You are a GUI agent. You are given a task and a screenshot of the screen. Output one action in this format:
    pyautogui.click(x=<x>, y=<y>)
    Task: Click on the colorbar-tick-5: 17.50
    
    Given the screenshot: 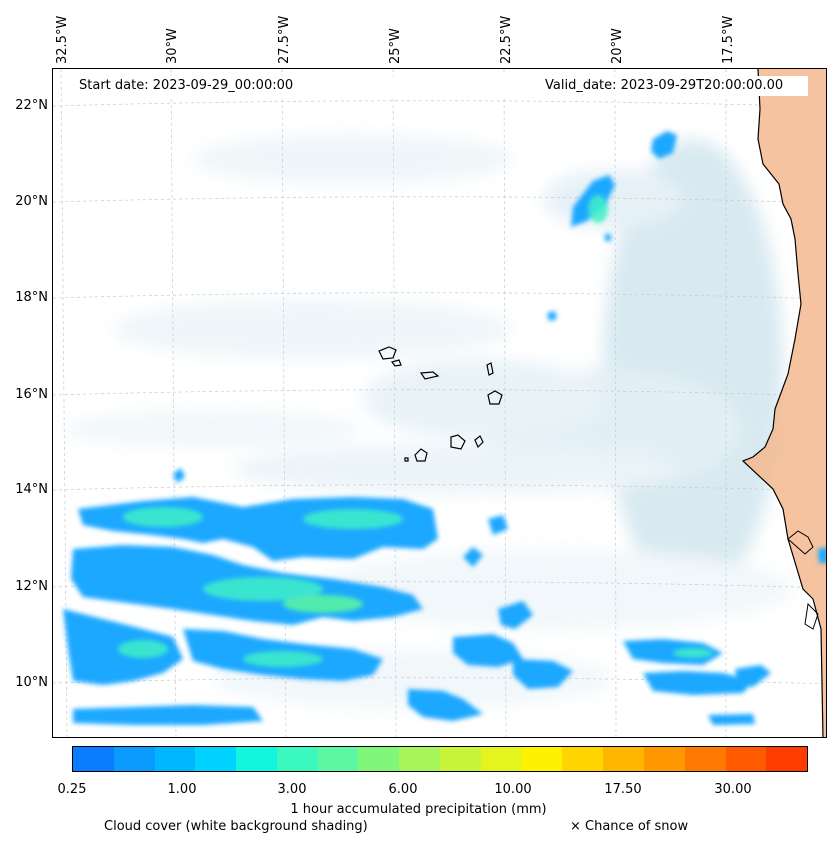 What is the action you would take?
    pyautogui.click(x=623, y=789)
    